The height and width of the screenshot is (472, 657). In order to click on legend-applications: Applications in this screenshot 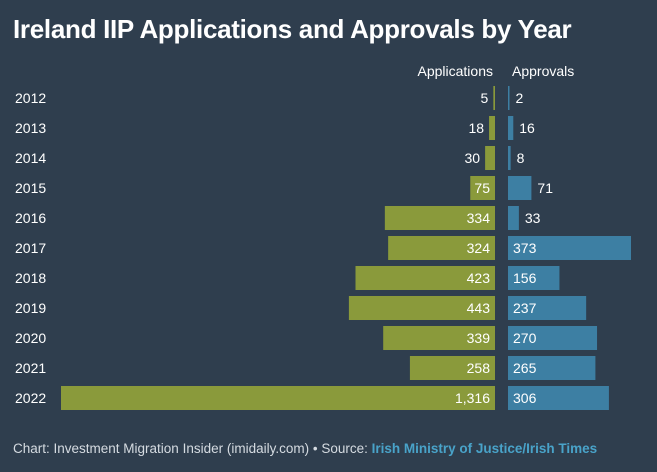, I will do `click(456, 71)`.